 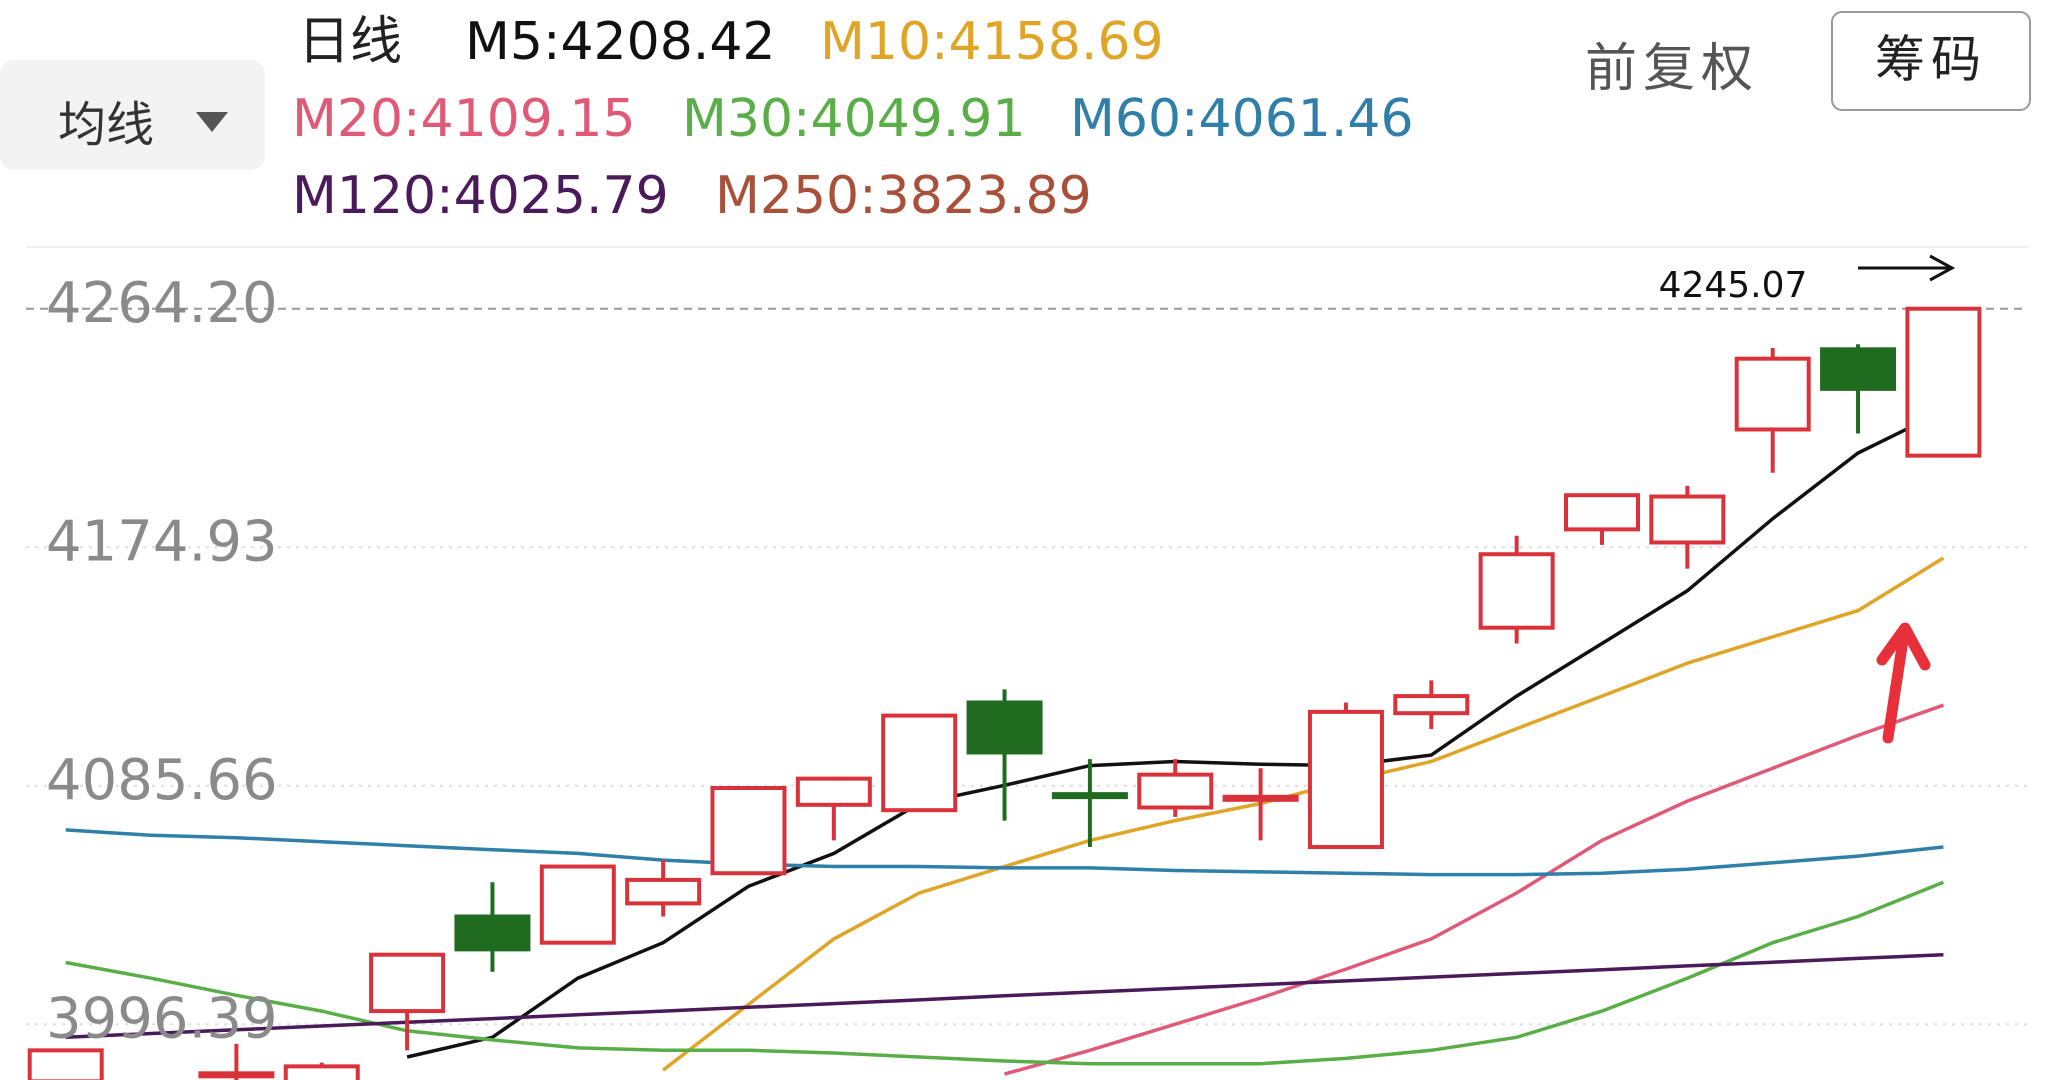 I want to click on legend-entry: M120:4025.79, so click(x=480, y=196).